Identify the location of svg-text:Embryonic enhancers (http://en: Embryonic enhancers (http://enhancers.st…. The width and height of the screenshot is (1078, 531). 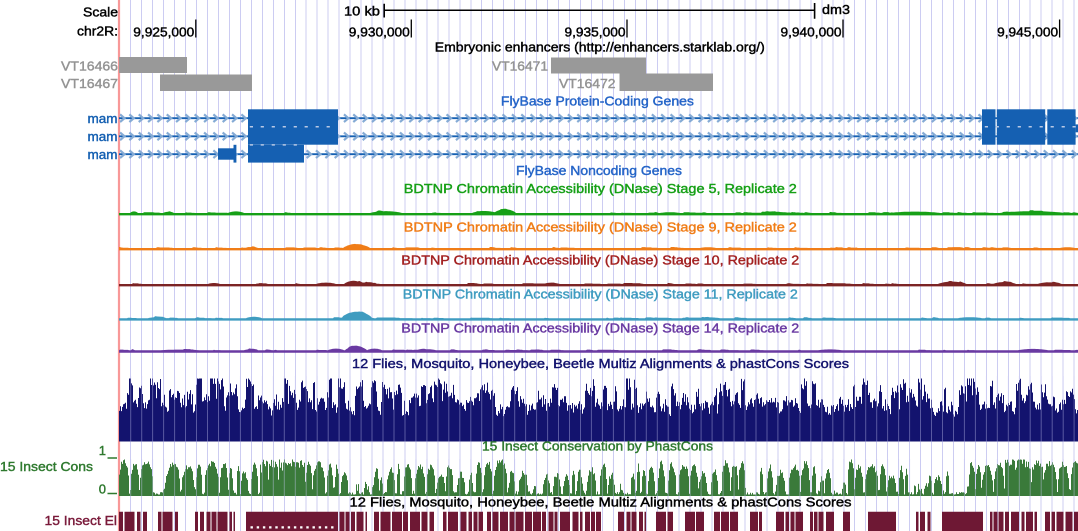
(600, 47).